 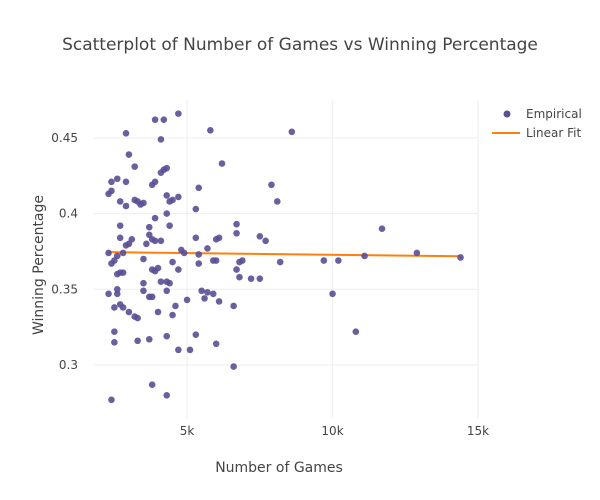 I want to click on fit-line-layer, so click(x=284, y=254).